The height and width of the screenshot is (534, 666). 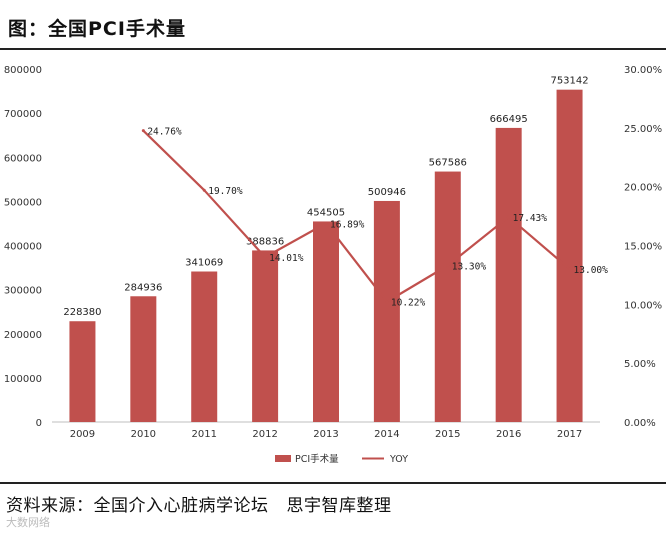 I want to click on bar-value-label: 567586, so click(x=448, y=163).